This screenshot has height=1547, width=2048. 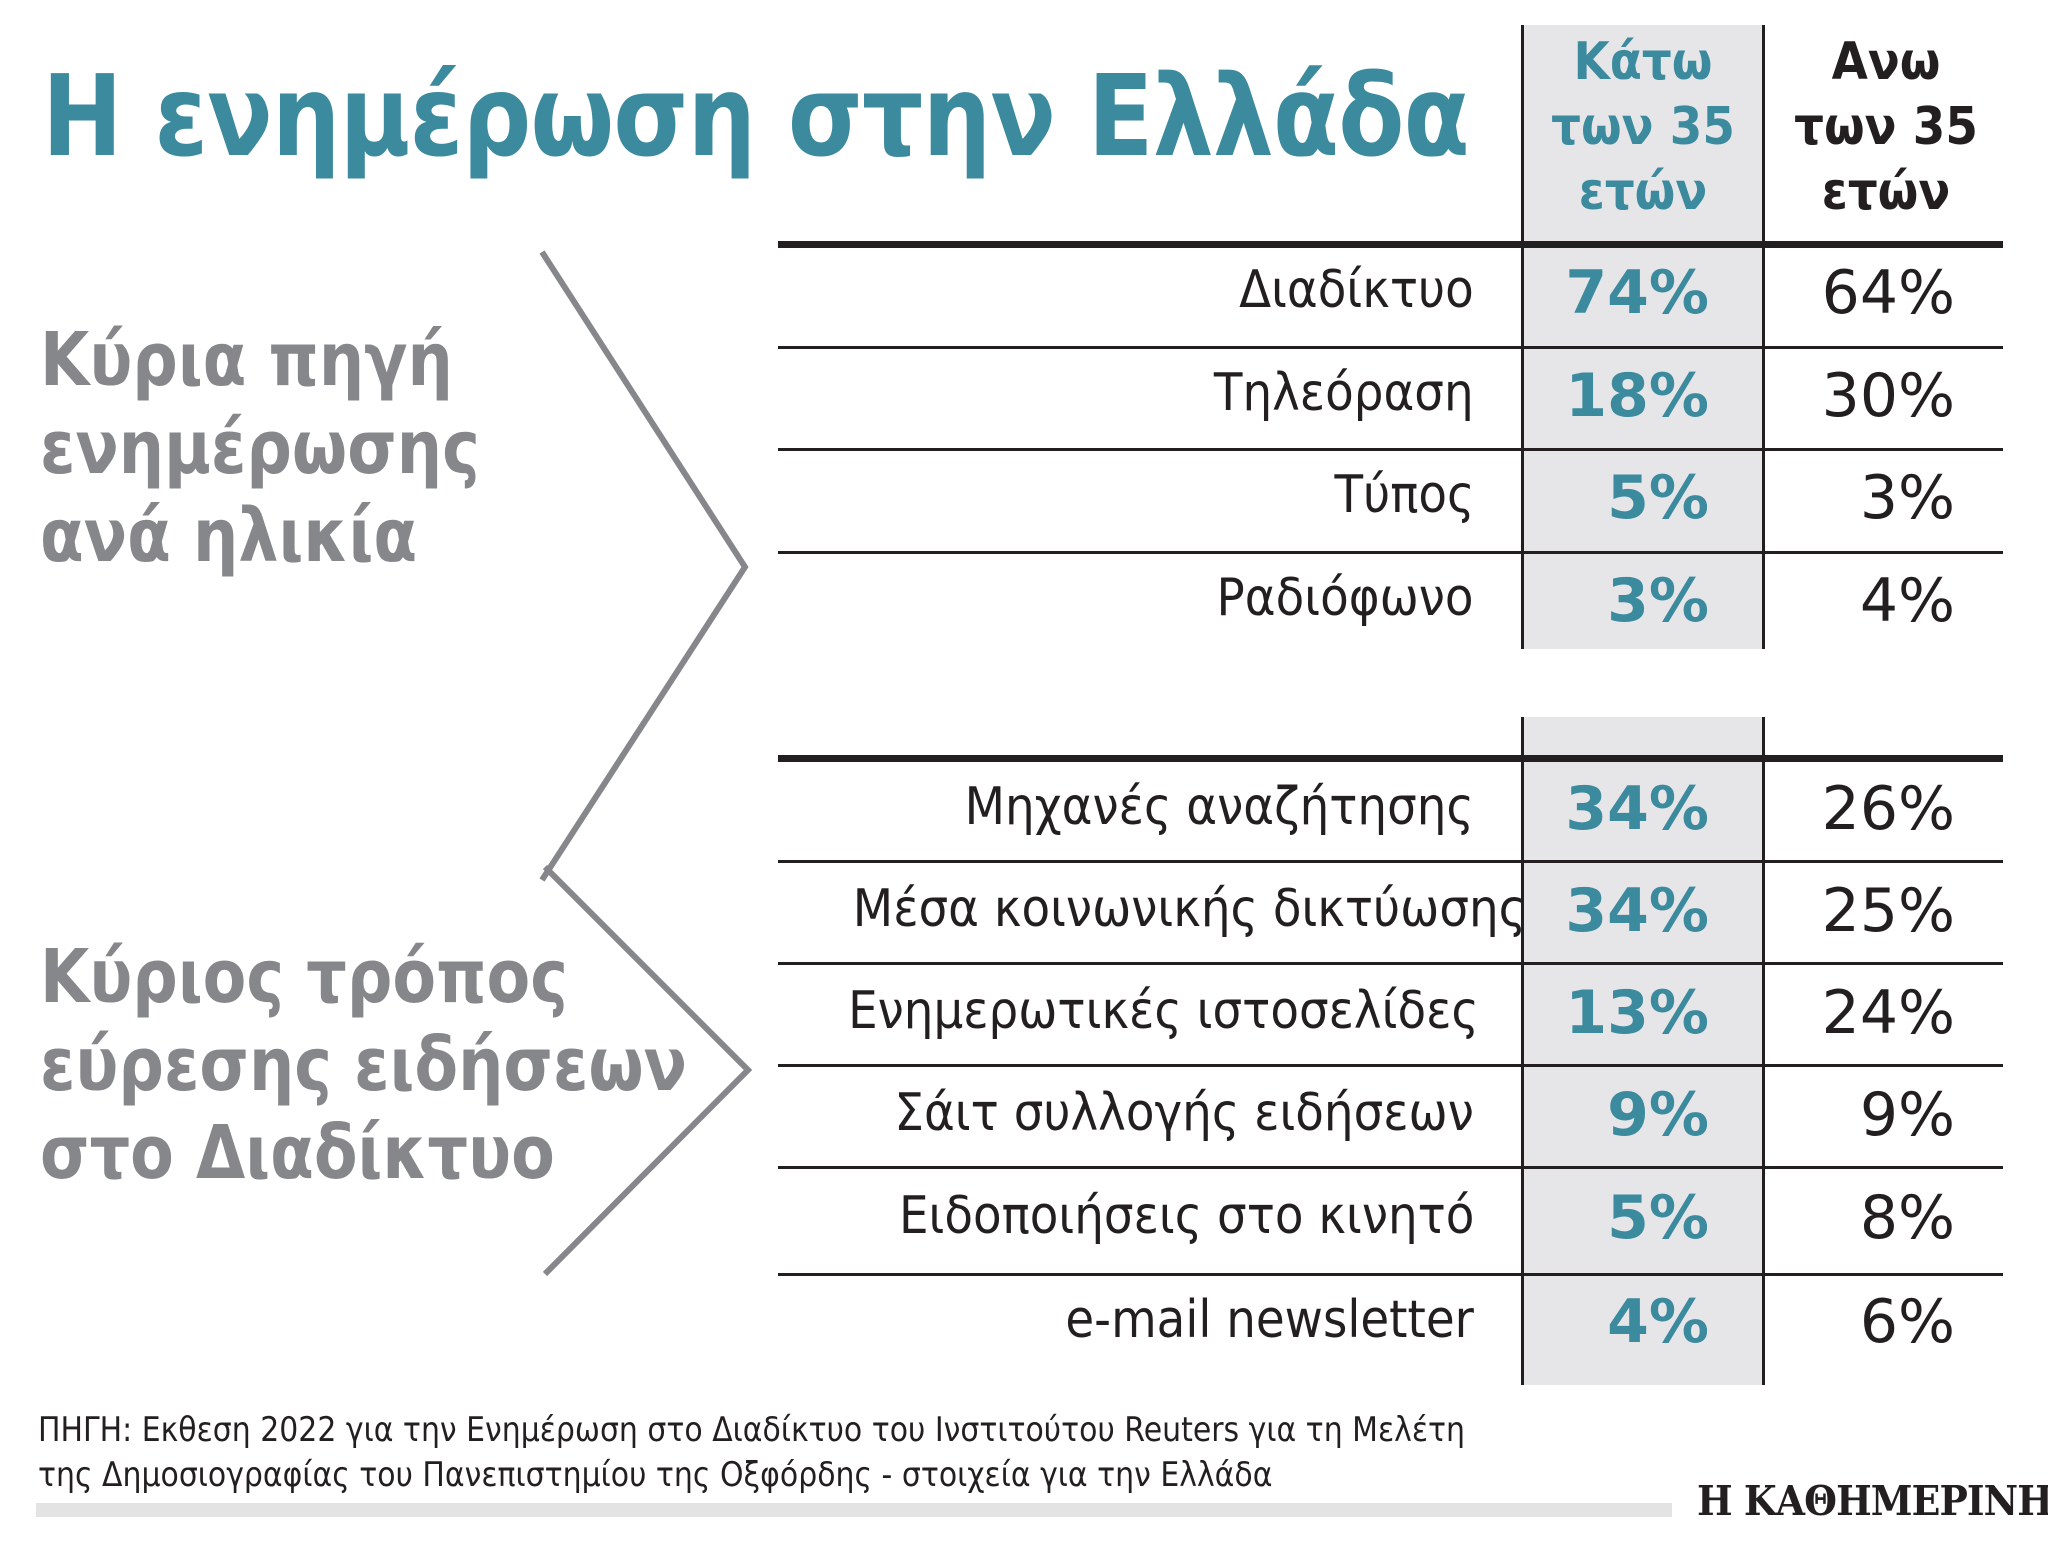 What do you see at coordinates (1888, 293) in the screenshot?
I see `value-over35: 64%` at bounding box center [1888, 293].